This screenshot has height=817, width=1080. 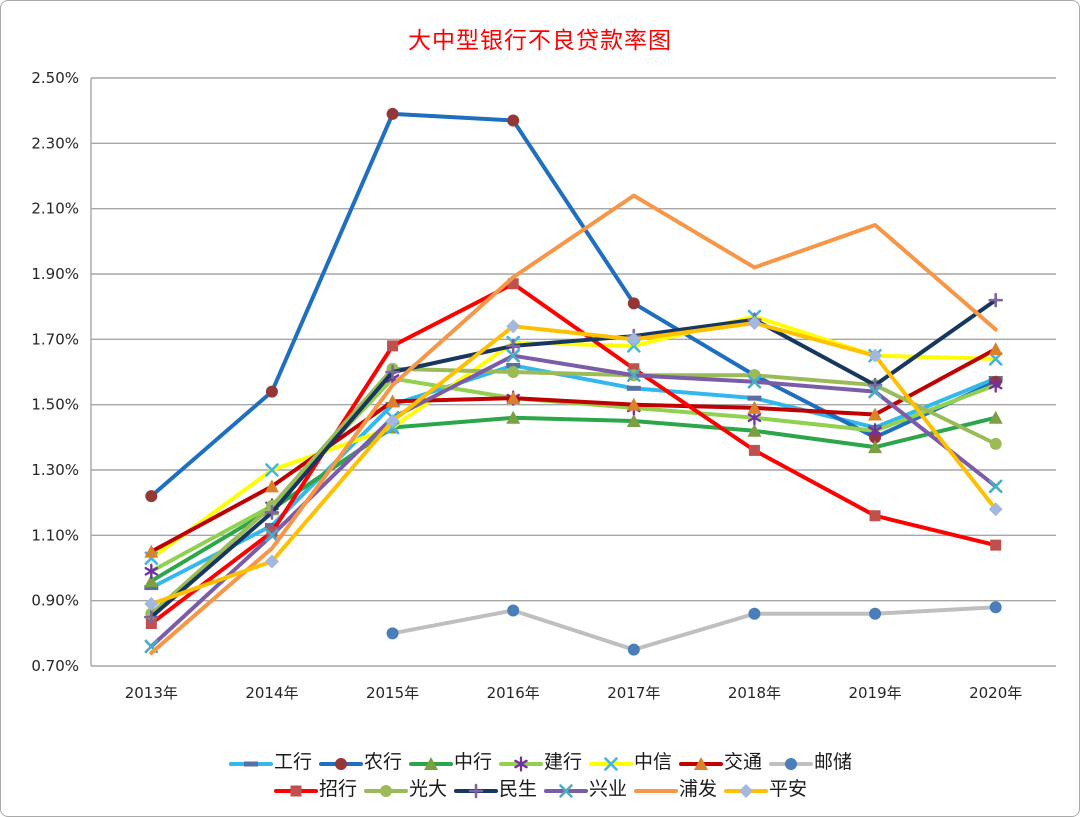 What do you see at coordinates (55, 274) in the screenshot?
I see `y-axis-tick-label: 1.90%` at bounding box center [55, 274].